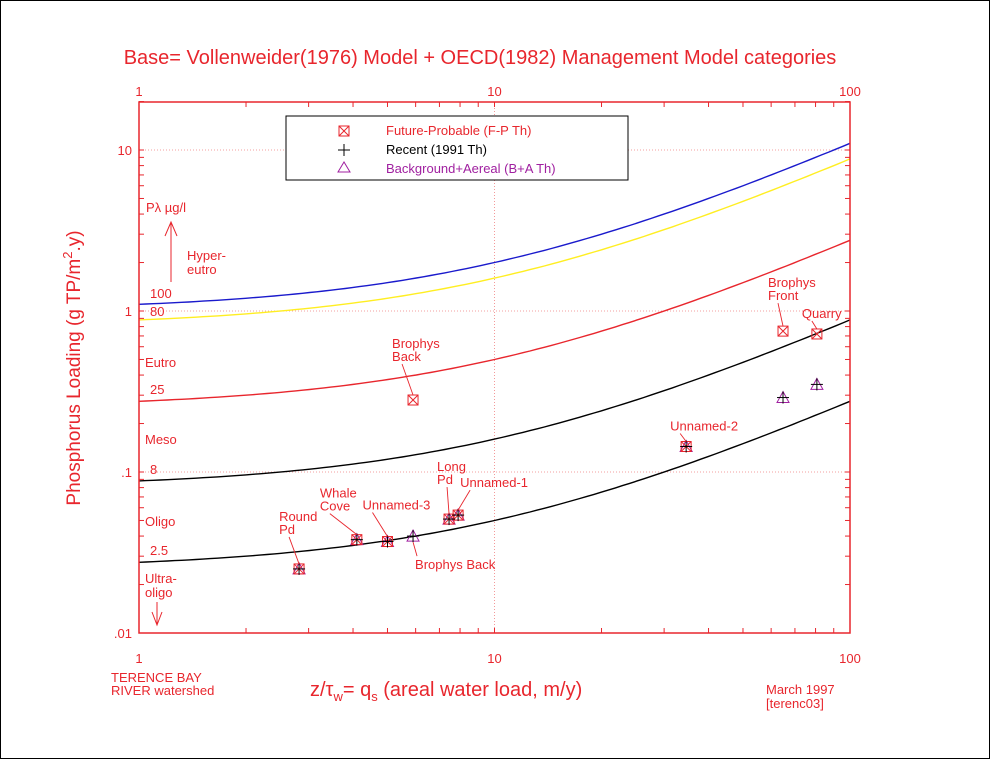 Image resolution: width=990 pixels, height=769 pixels. What do you see at coordinates (161, 439) in the screenshot?
I see `trophic-meso: Meso` at bounding box center [161, 439].